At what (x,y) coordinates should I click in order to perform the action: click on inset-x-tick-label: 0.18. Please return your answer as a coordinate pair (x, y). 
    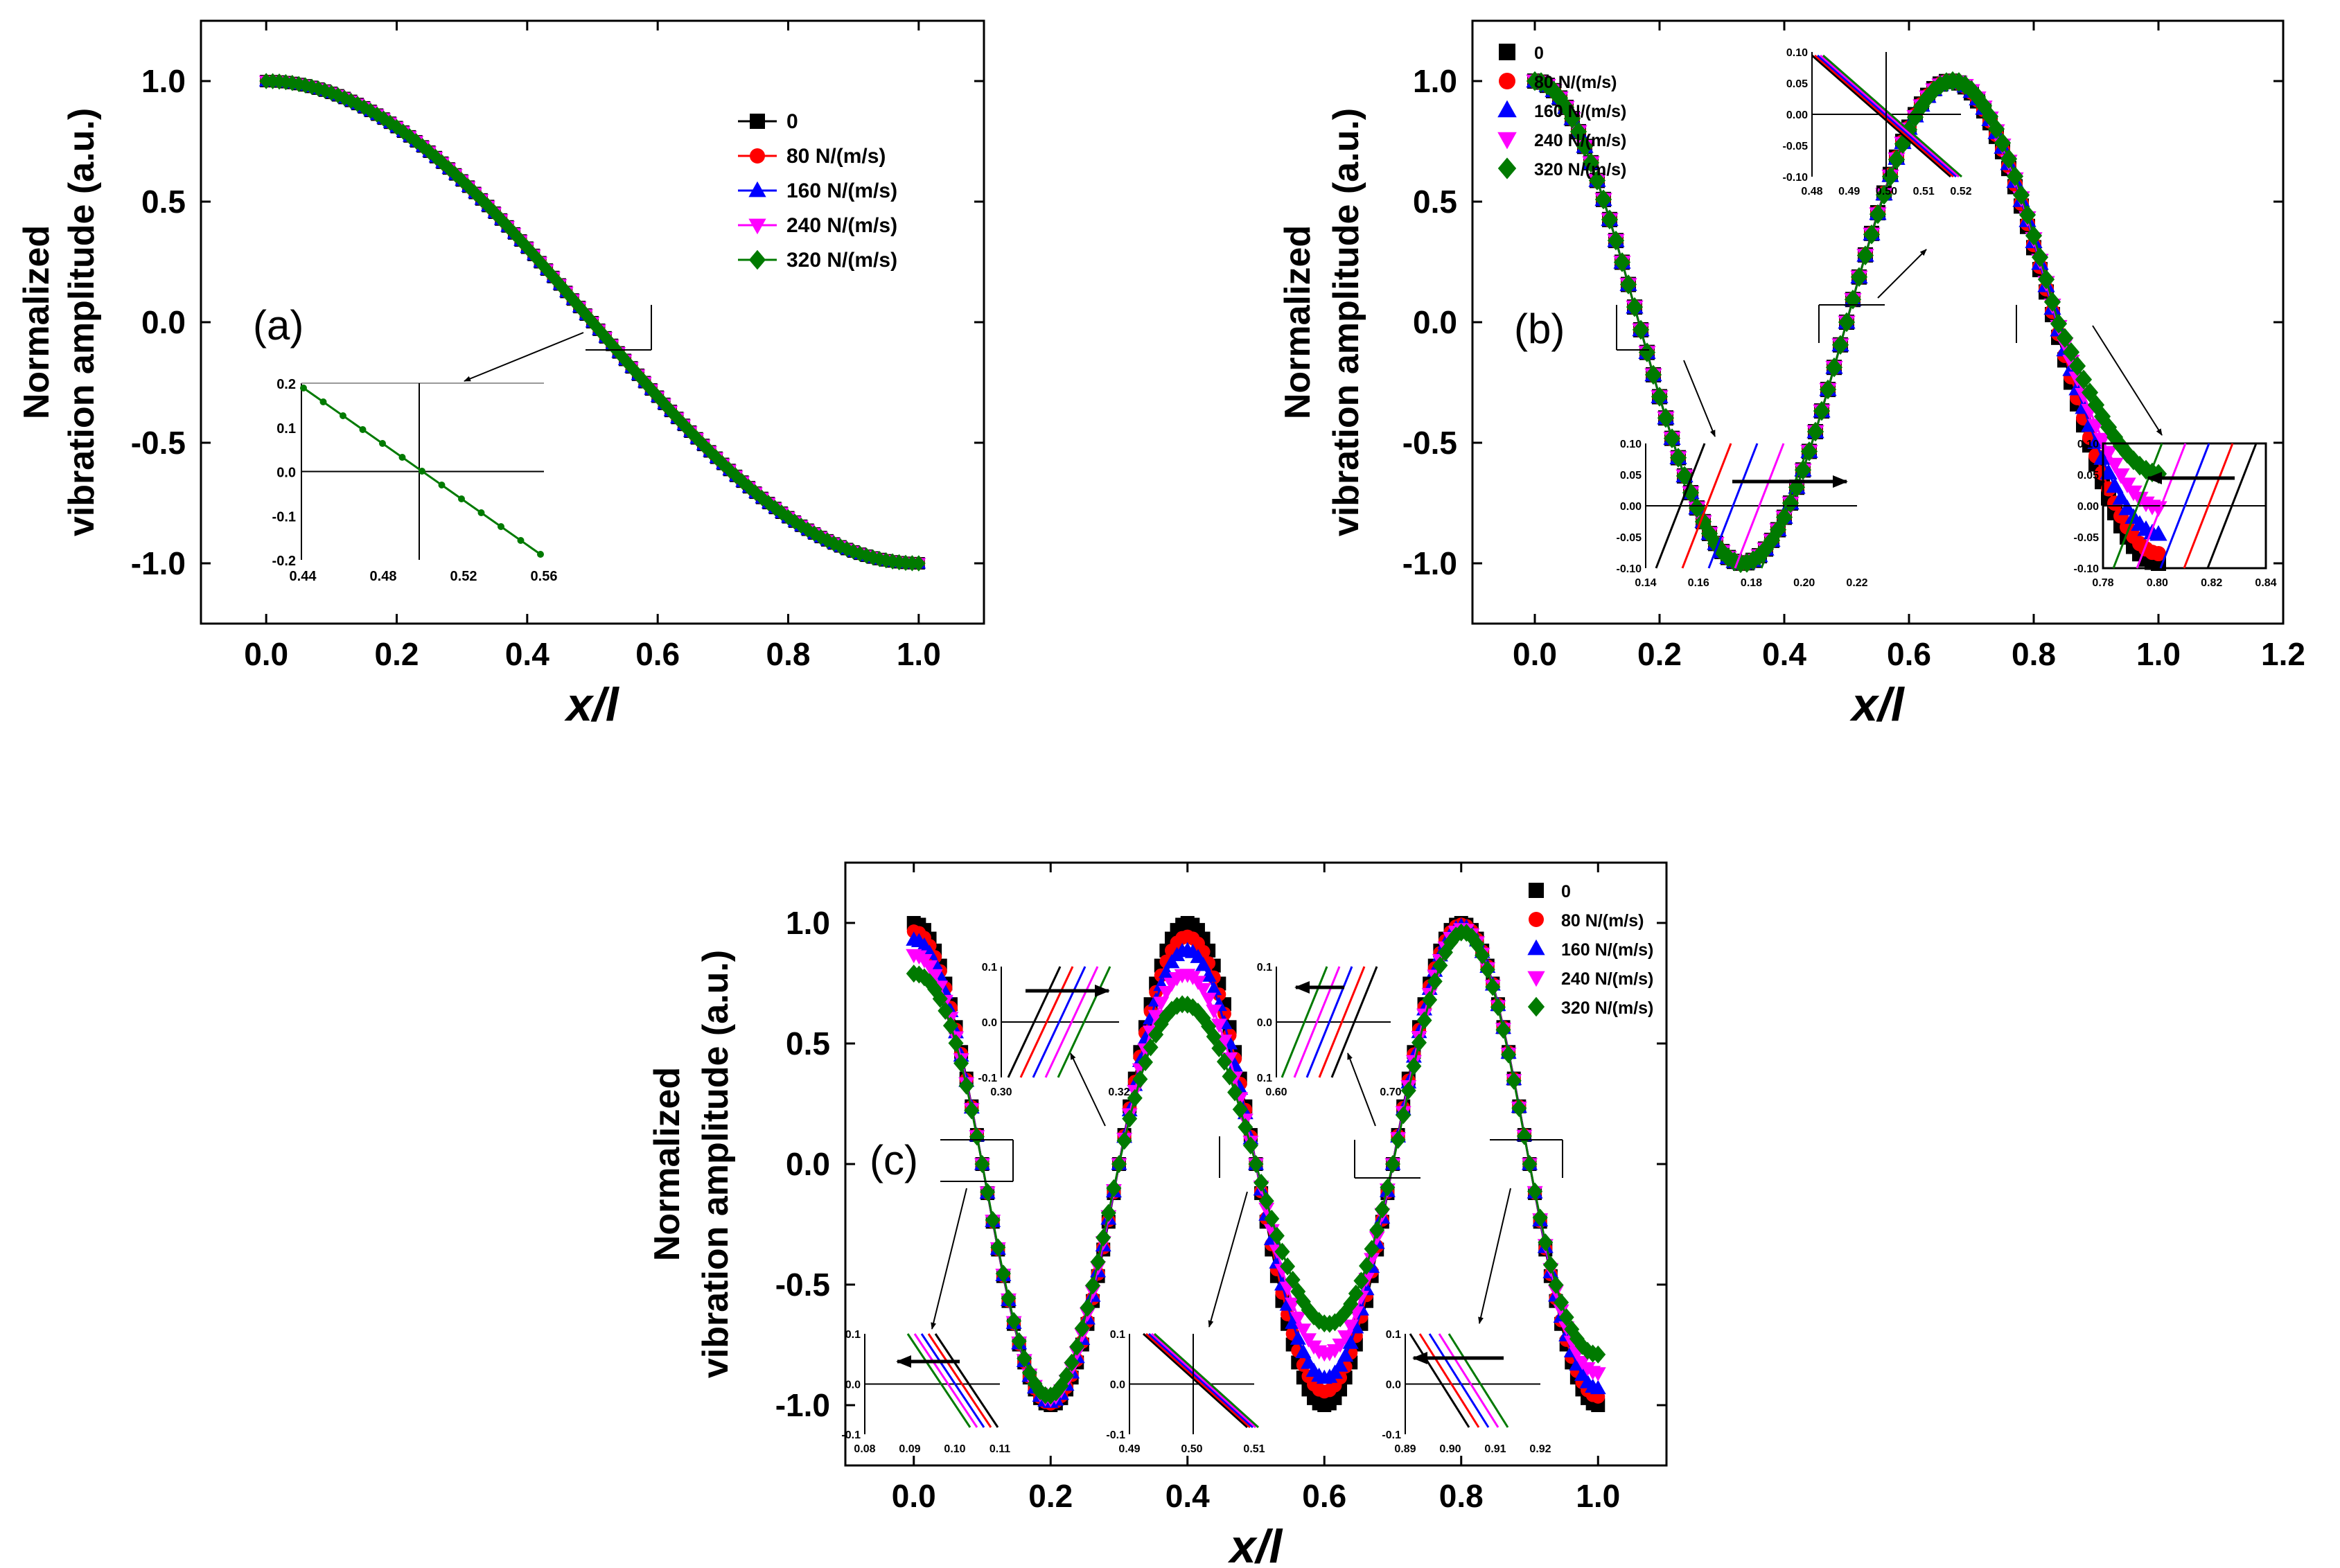
    Looking at the image, I should click on (1751, 583).